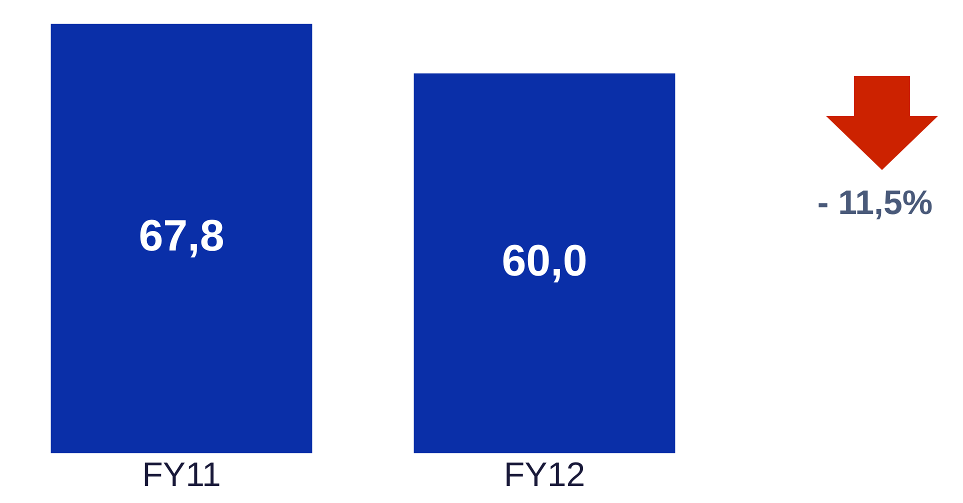 The image size is (963, 503). What do you see at coordinates (545, 261) in the screenshot?
I see `data-label: 60,0` at bounding box center [545, 261].